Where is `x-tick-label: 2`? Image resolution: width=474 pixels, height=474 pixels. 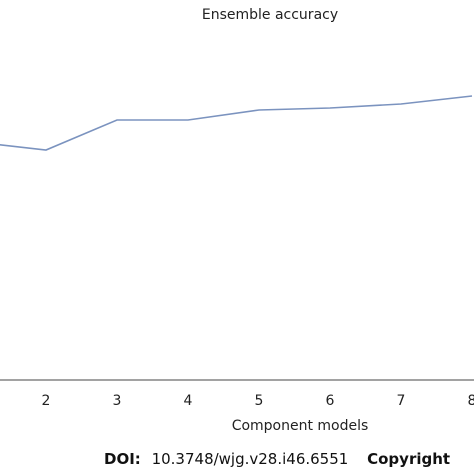
x-tick-label: 2 is located at coordinates (46, 401).